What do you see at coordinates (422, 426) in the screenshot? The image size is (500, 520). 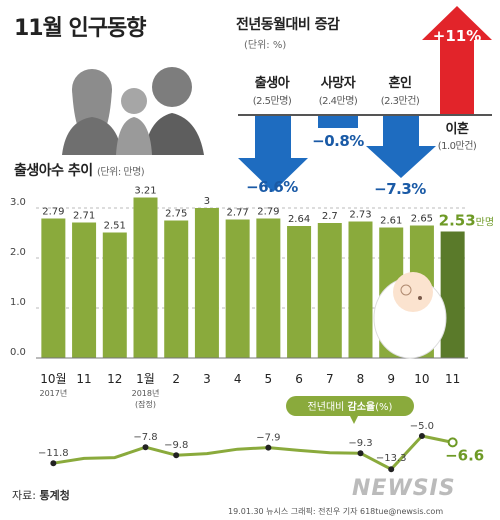 I see `decrease-rate-label: −5.0` at bounding box center [422, 426].